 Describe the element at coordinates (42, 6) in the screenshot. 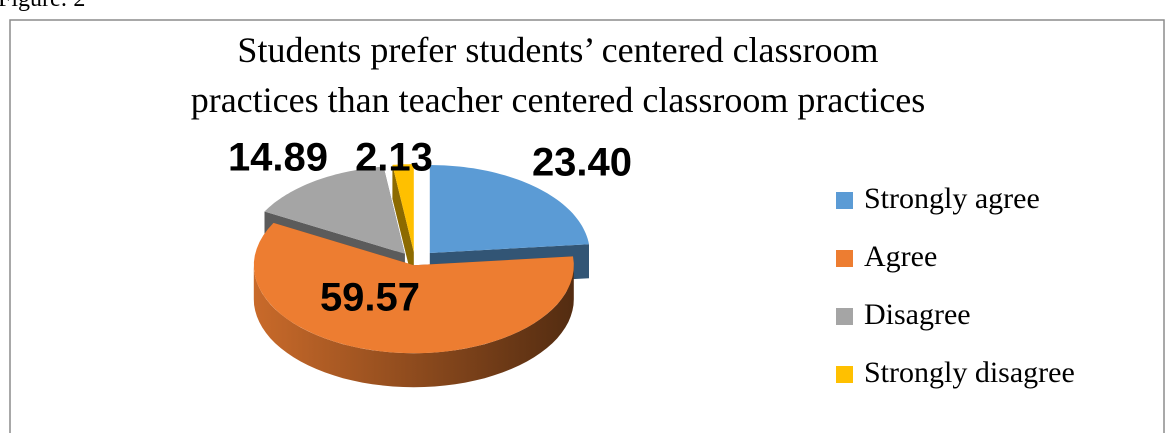

I see `caption: Figure: 2` at that location.